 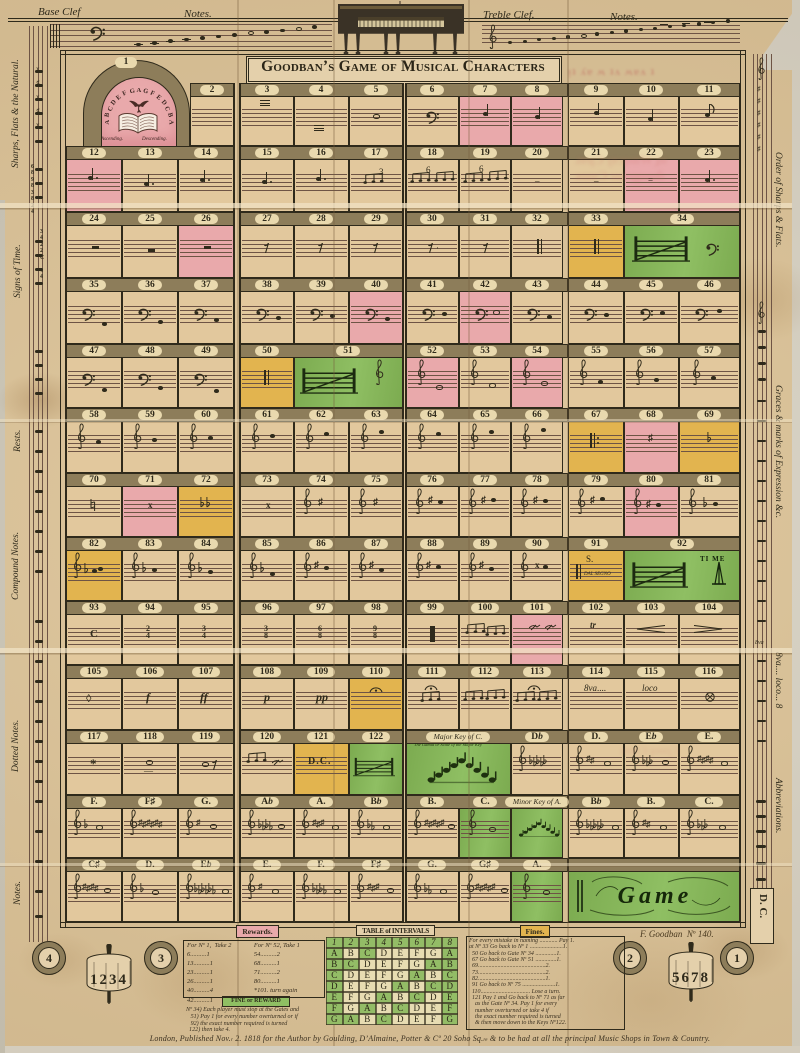 What do you see at coordinates (655, 896) in the screenshot?
I see `svg-text: Game` at bounding box center [655, 896].